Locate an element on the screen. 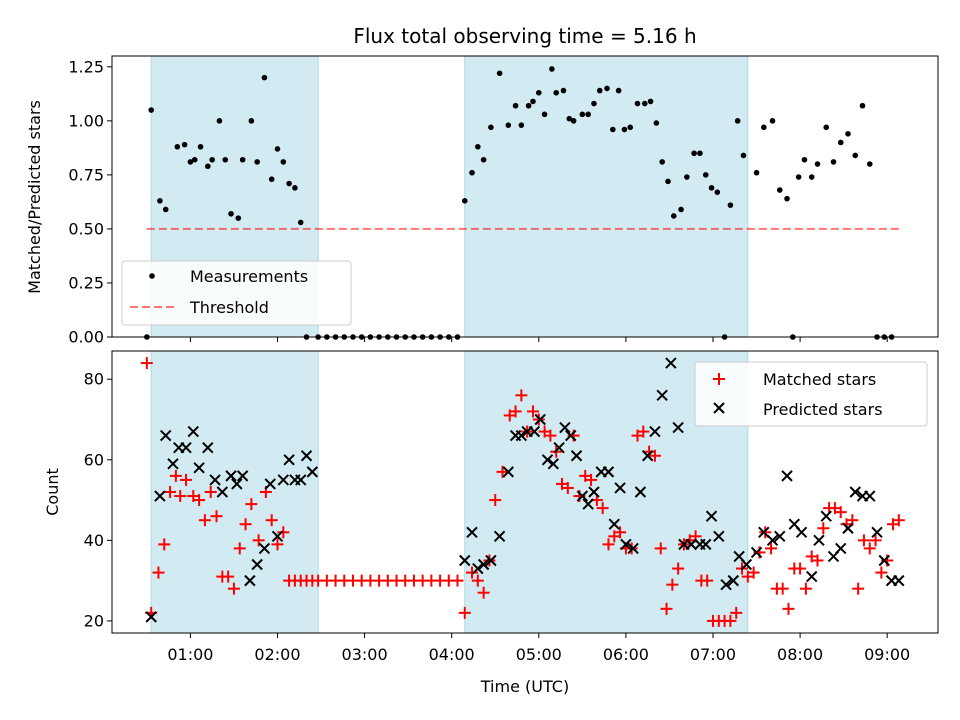  top-legend-box is located at coordinates (236, 293).